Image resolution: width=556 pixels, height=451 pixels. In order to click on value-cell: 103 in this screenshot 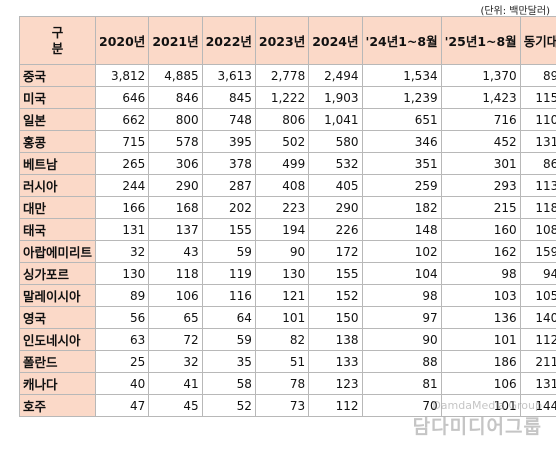, I will do `click(480, 295)`.